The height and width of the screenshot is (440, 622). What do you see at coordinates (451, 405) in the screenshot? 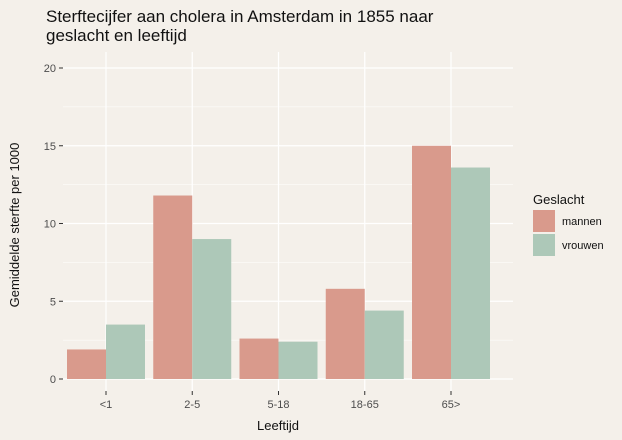
I see `x-tick-label: 65>` at bounding box center [451, 405].